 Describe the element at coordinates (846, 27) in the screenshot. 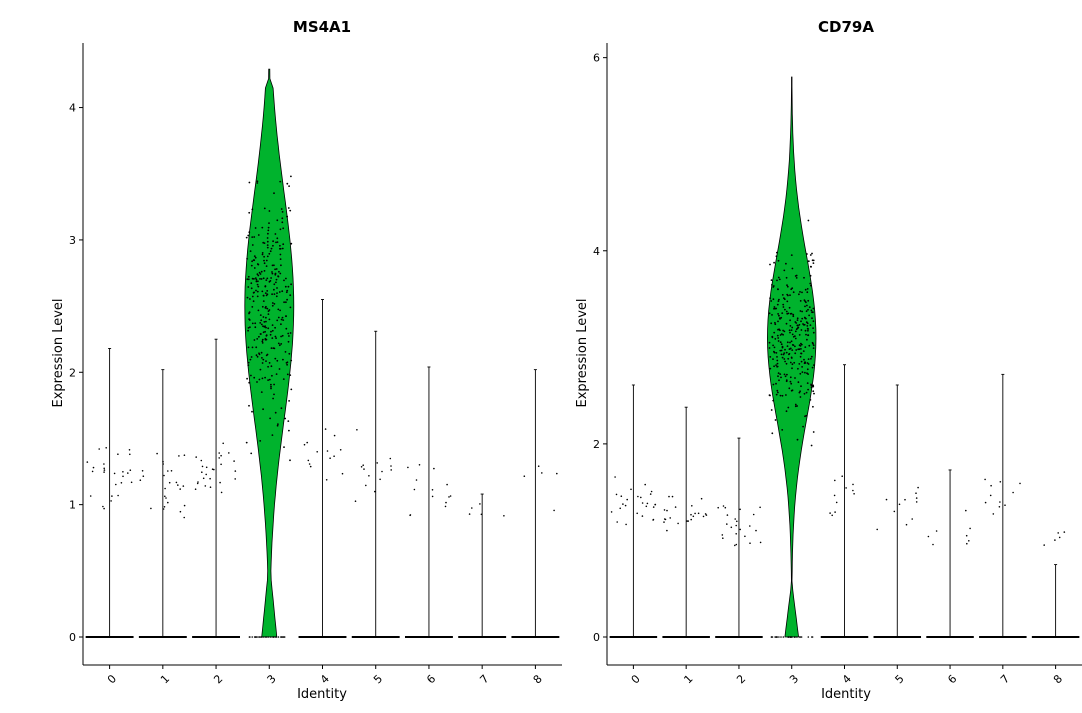

I see `chart-title: CD79A` at that location.